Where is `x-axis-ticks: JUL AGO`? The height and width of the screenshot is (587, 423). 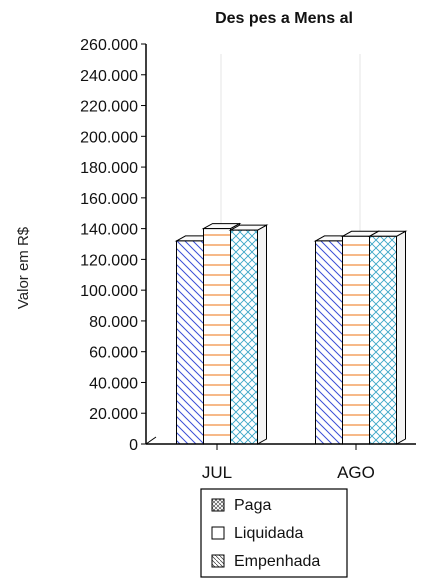 x-axis-ticks: JUL AGO is located at coordinates (288, 463).